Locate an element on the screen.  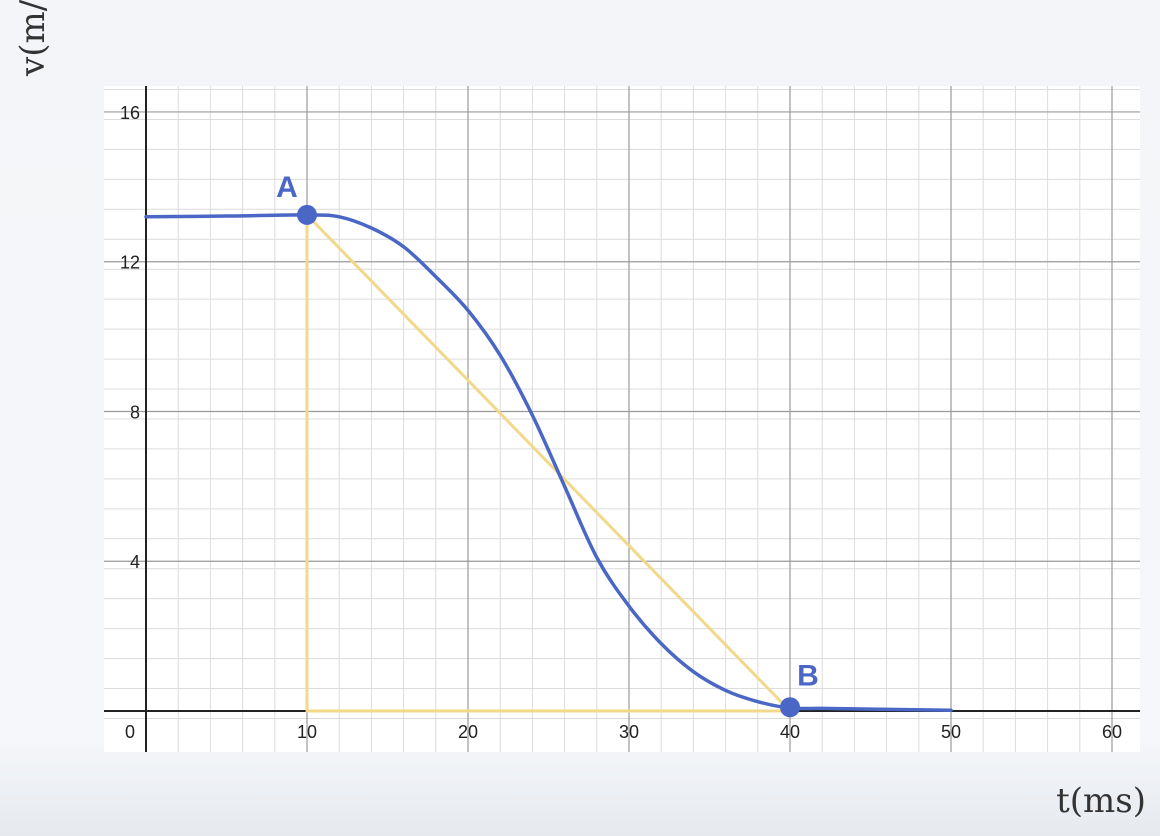
y-tick-label: 12 is located at coordinates (130, 263).